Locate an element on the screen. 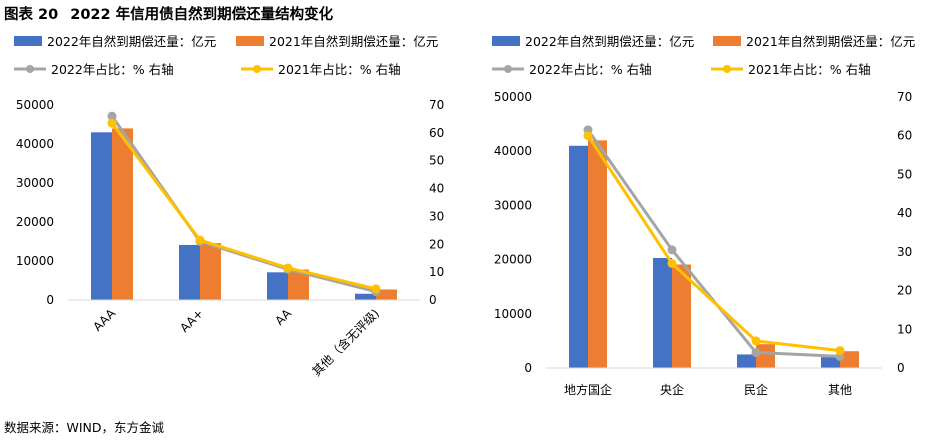  figure-title-text: 2022 年信用债自然到期偿还量结构变化 is located at coordinates (202, 15).